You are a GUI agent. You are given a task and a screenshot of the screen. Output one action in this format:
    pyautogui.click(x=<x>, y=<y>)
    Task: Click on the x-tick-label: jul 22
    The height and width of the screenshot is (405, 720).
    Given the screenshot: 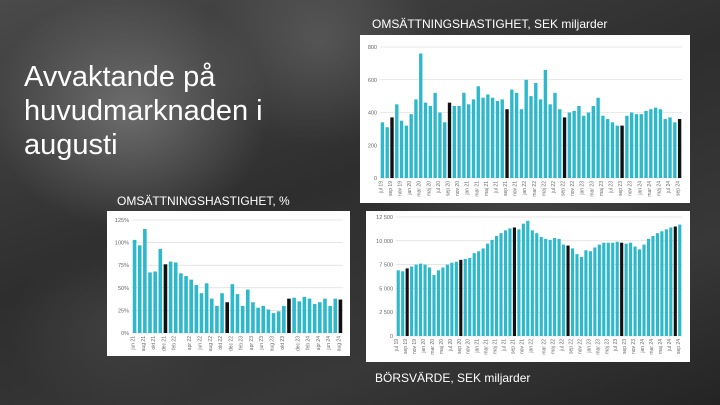 What is the action you would take?
    pyautogui.click(x=554, y=187)
    